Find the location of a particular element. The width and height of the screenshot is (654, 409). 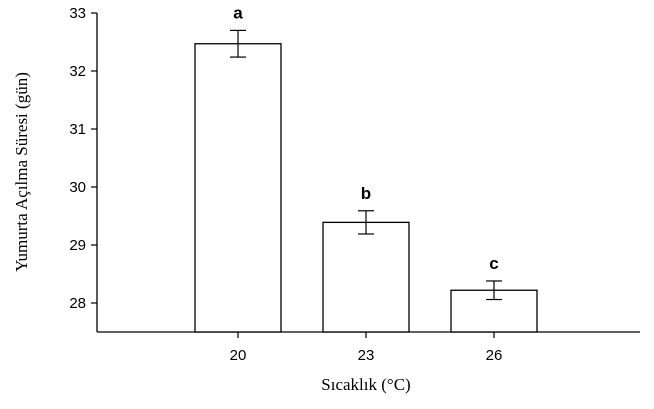

x-tick-label: 20 is located at coordinates (238, 355).